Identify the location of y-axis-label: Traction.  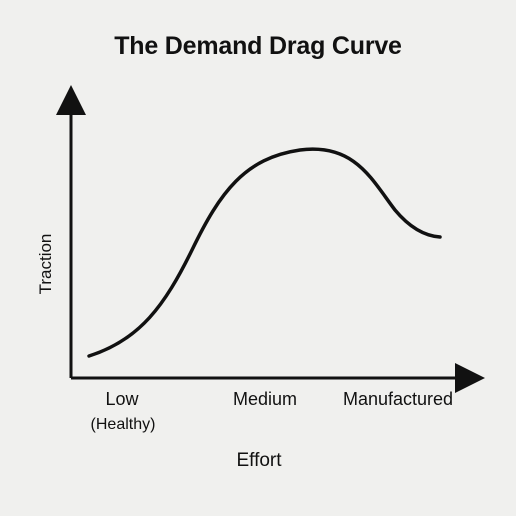
(45, 264).